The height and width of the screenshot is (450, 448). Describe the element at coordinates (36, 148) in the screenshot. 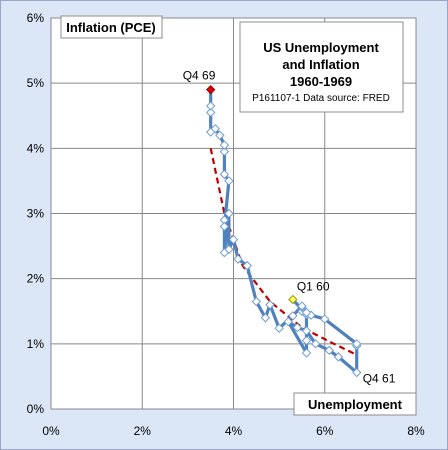

I see `y-tick-label-4: 4%` at that location.